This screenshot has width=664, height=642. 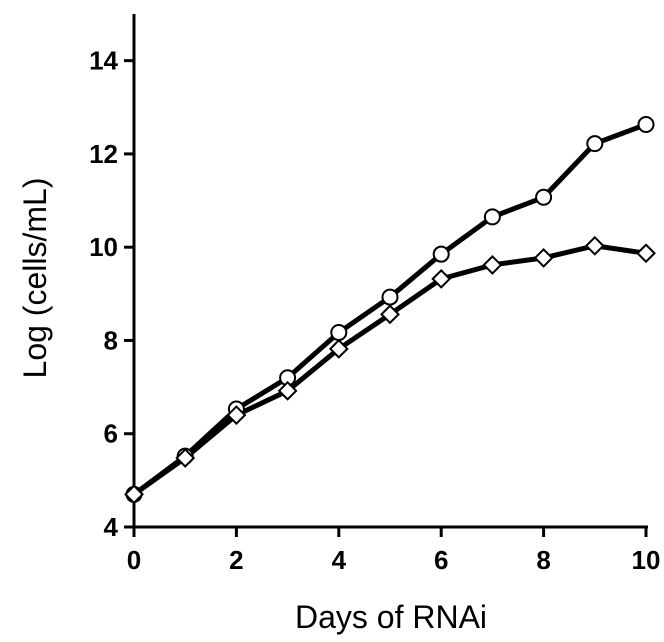 What do you see at coordinates (103, 154) in the screenshot?
I see `y-tick-label: 12` at bounding box center [103, 154].